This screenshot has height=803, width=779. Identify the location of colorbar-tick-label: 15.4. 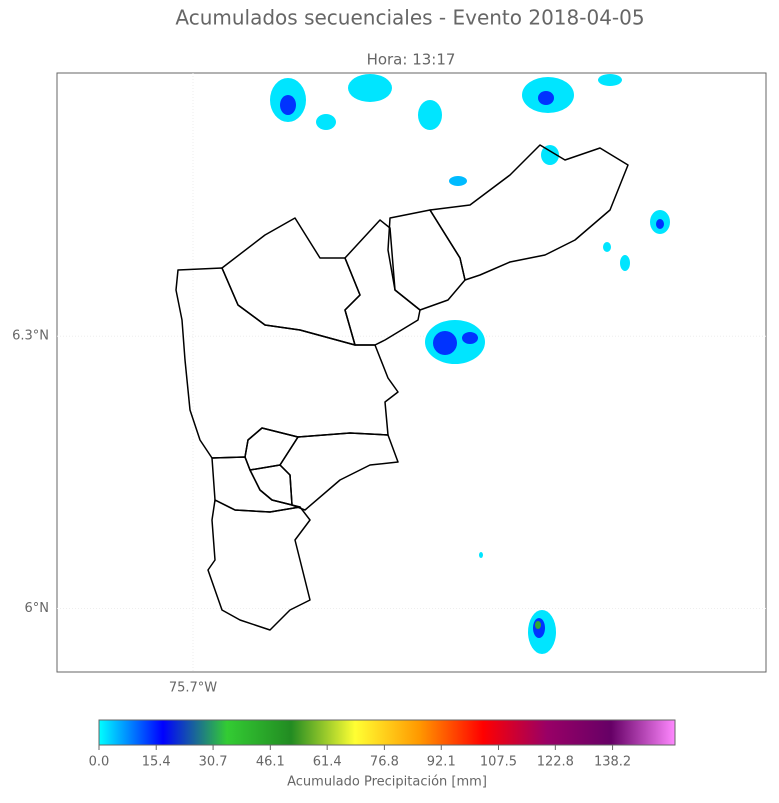
(156, 762).